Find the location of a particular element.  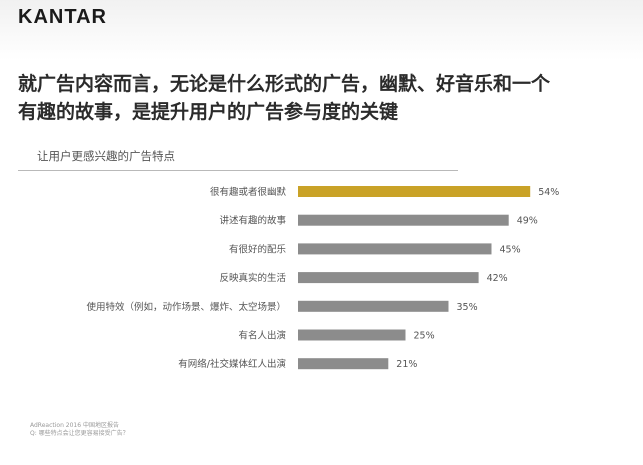

category-label: 很有趣或者很幽默 is located at coordinates (248, 192).